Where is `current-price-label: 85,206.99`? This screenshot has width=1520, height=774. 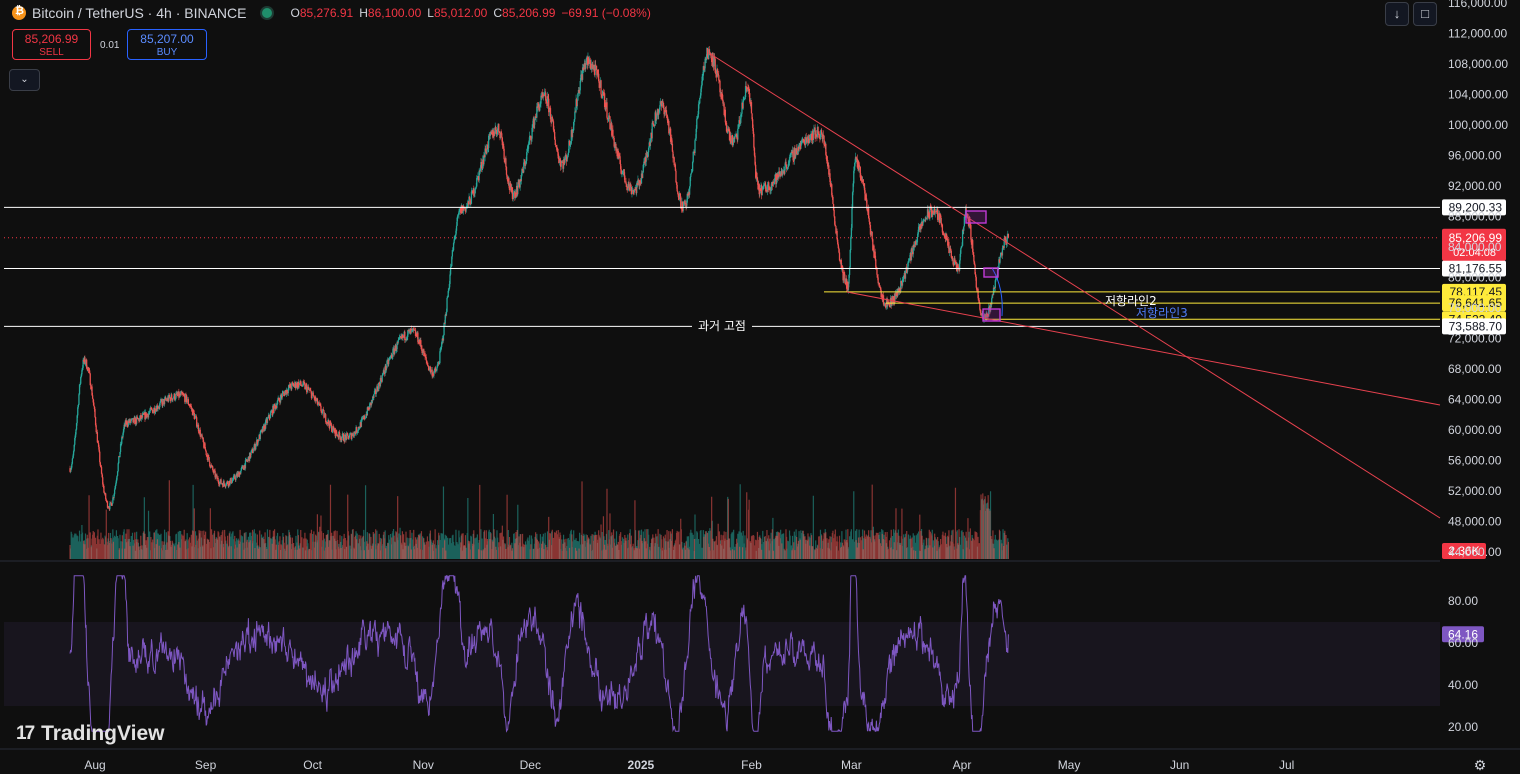 current-price-label: 85,206.99 is located at coordinates (1476, 238).